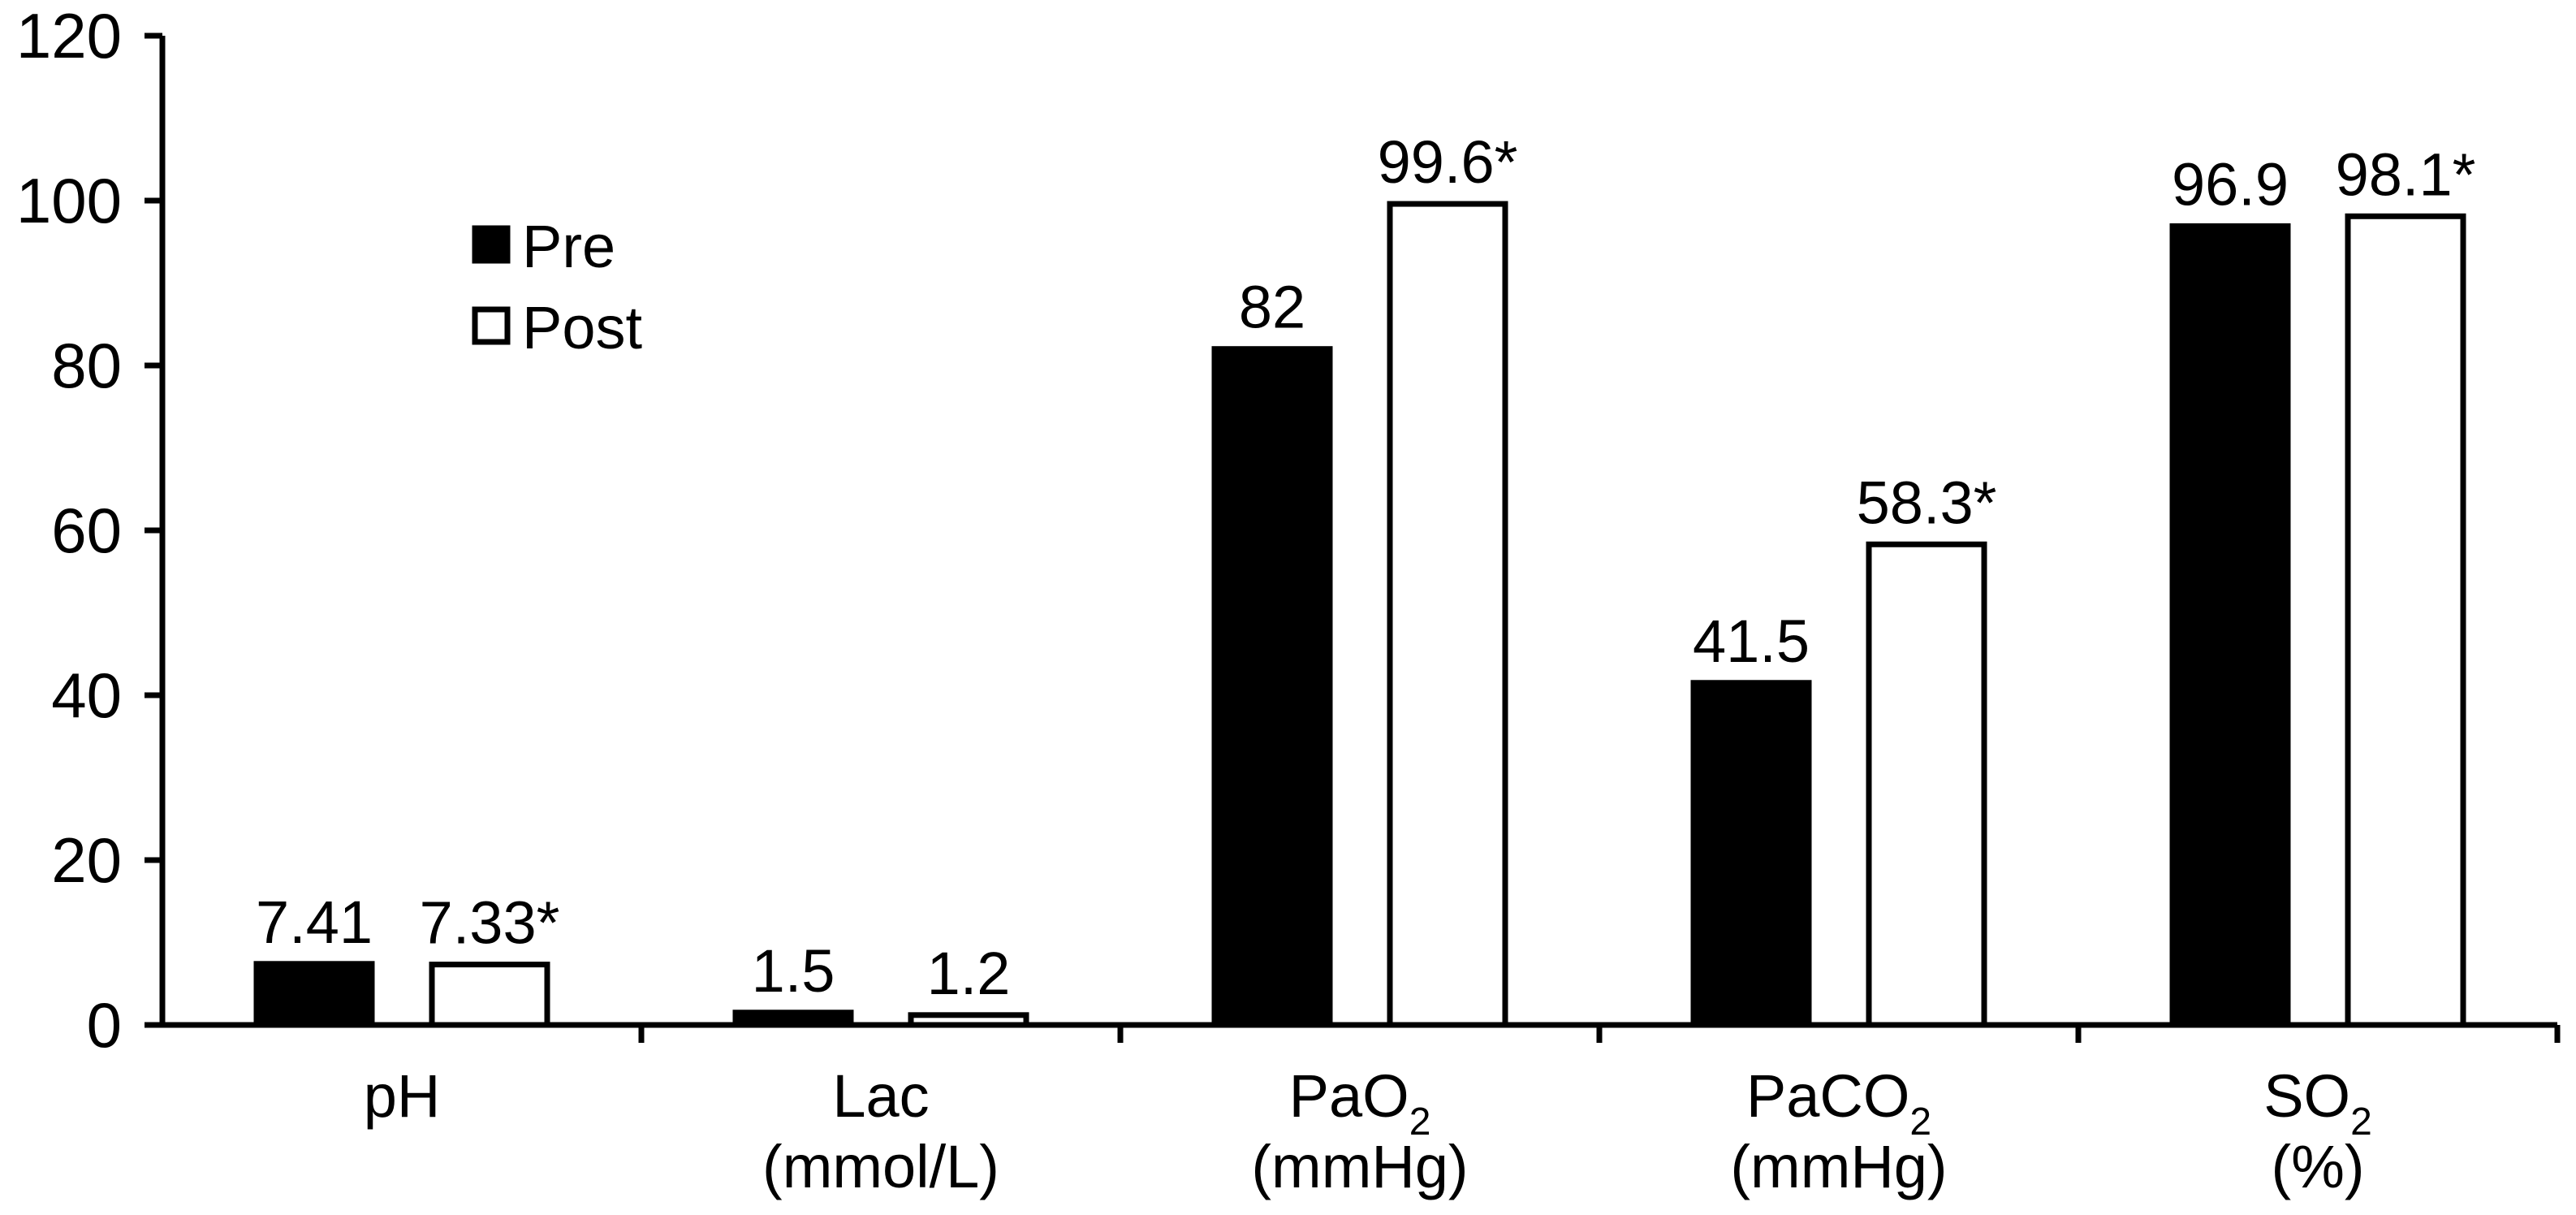  What do you see at coordinates (2361, 1122) in the screenshot?
I see `category-label-subscript-4: 2` at bounding box center [2361, 1122].